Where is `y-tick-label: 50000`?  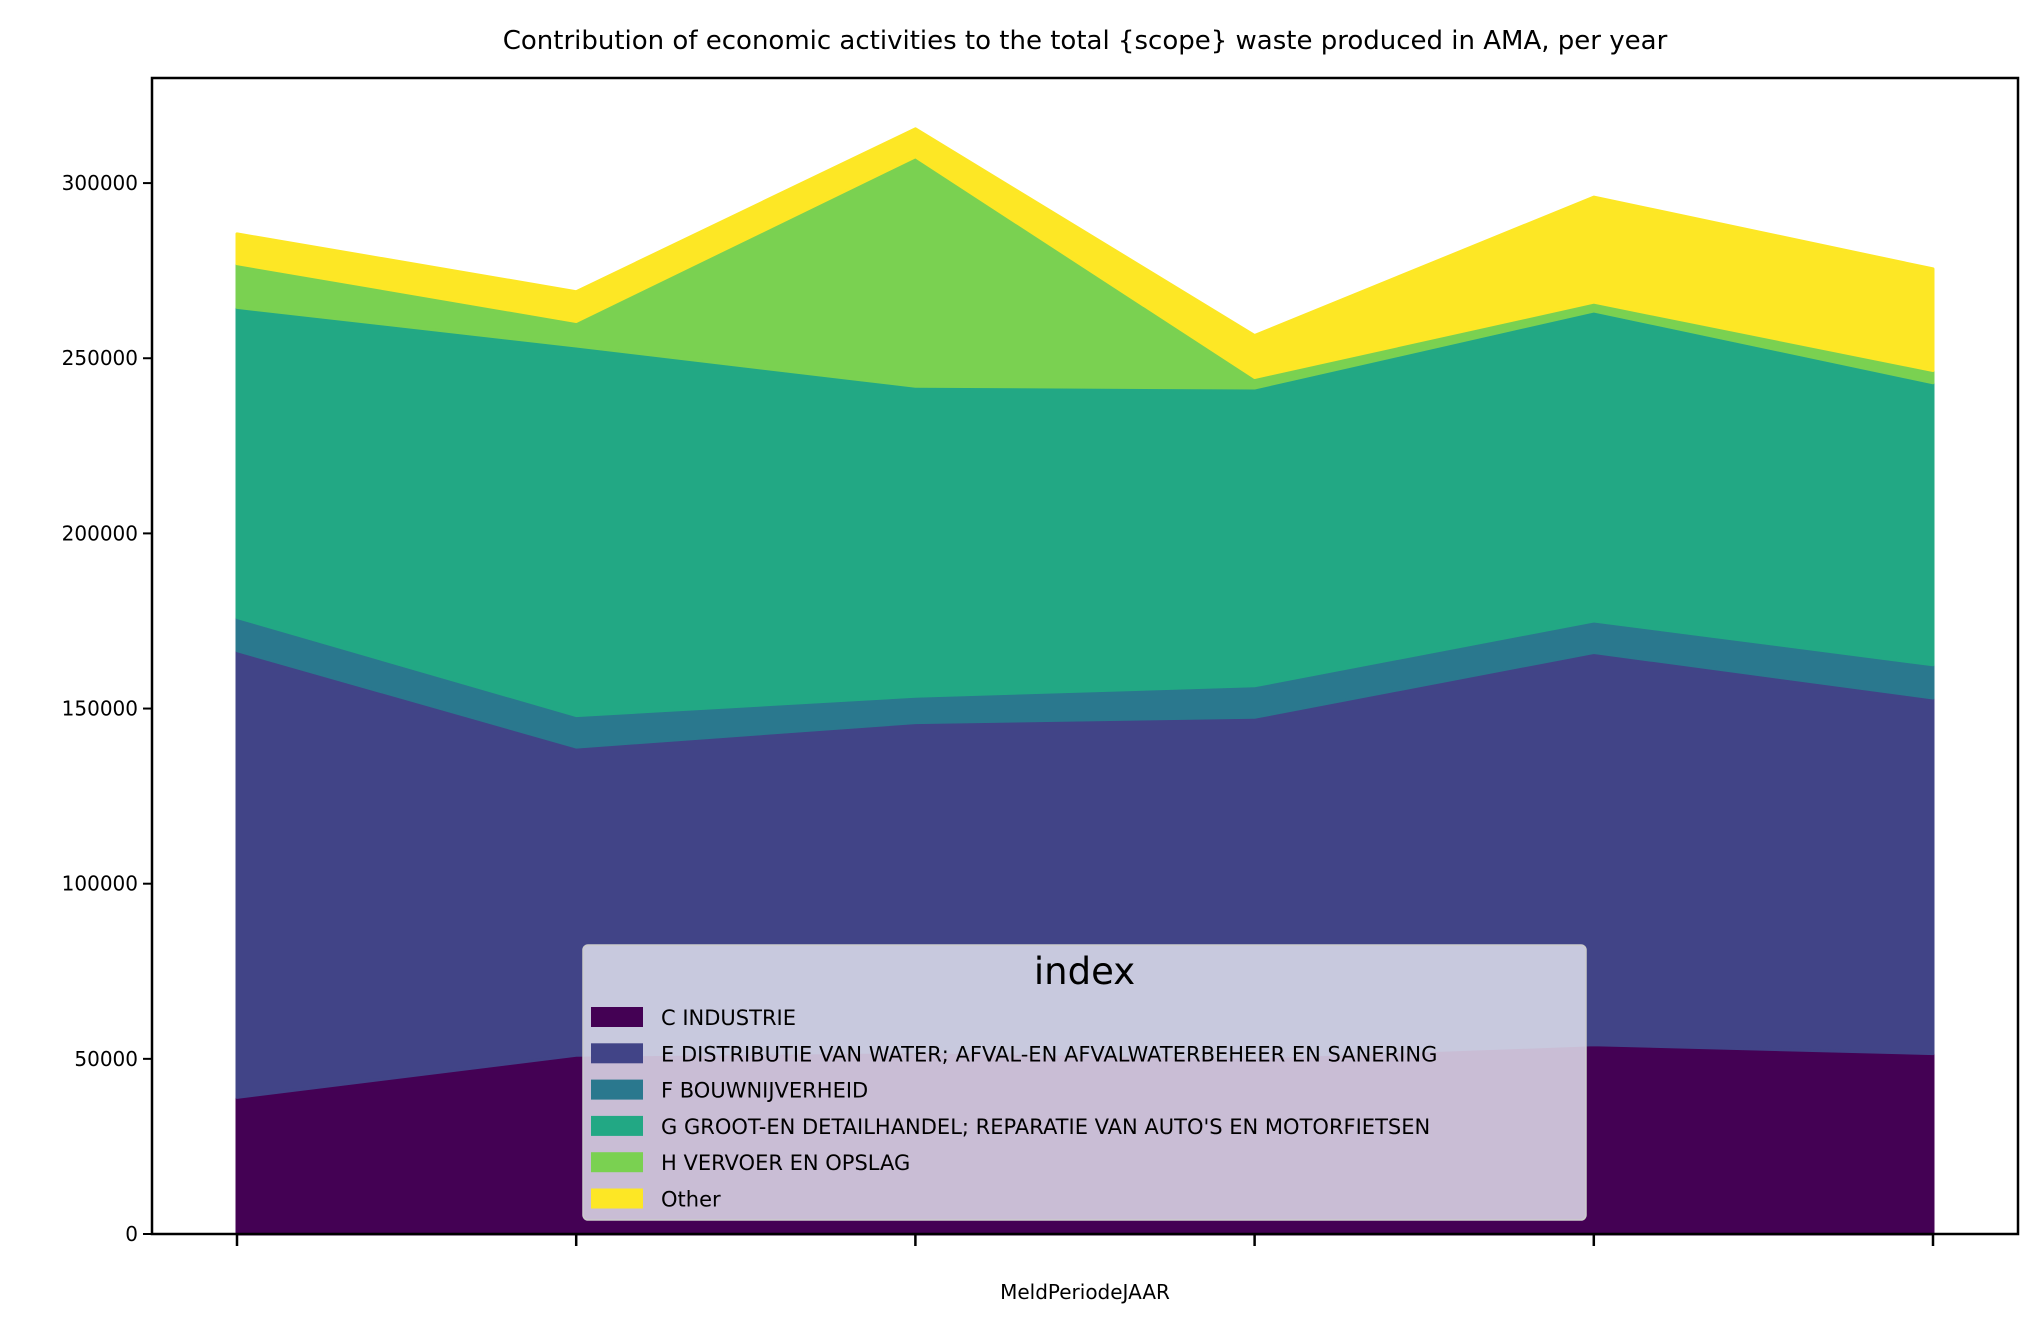
y-tick-label: 50000 is located at coordinates (106, 1059).